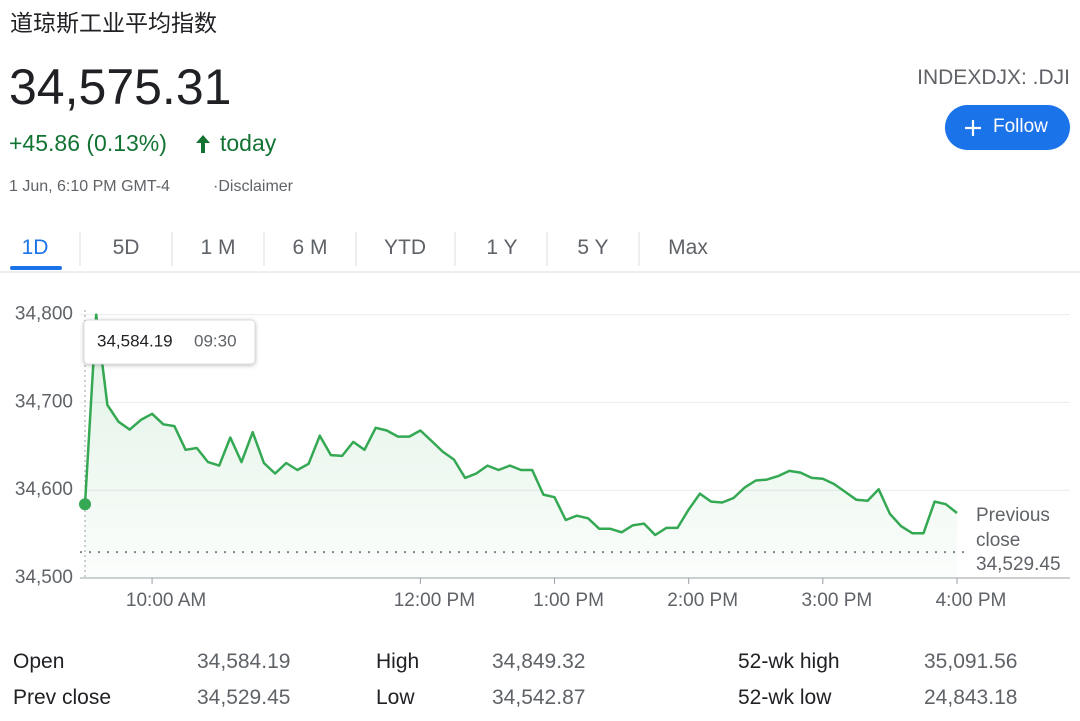 The width and height of the screenshot is (1080, 721). Describe the element at coordinates (593, 247) in the screenshot. I see `tab: 5 Y` at that location.